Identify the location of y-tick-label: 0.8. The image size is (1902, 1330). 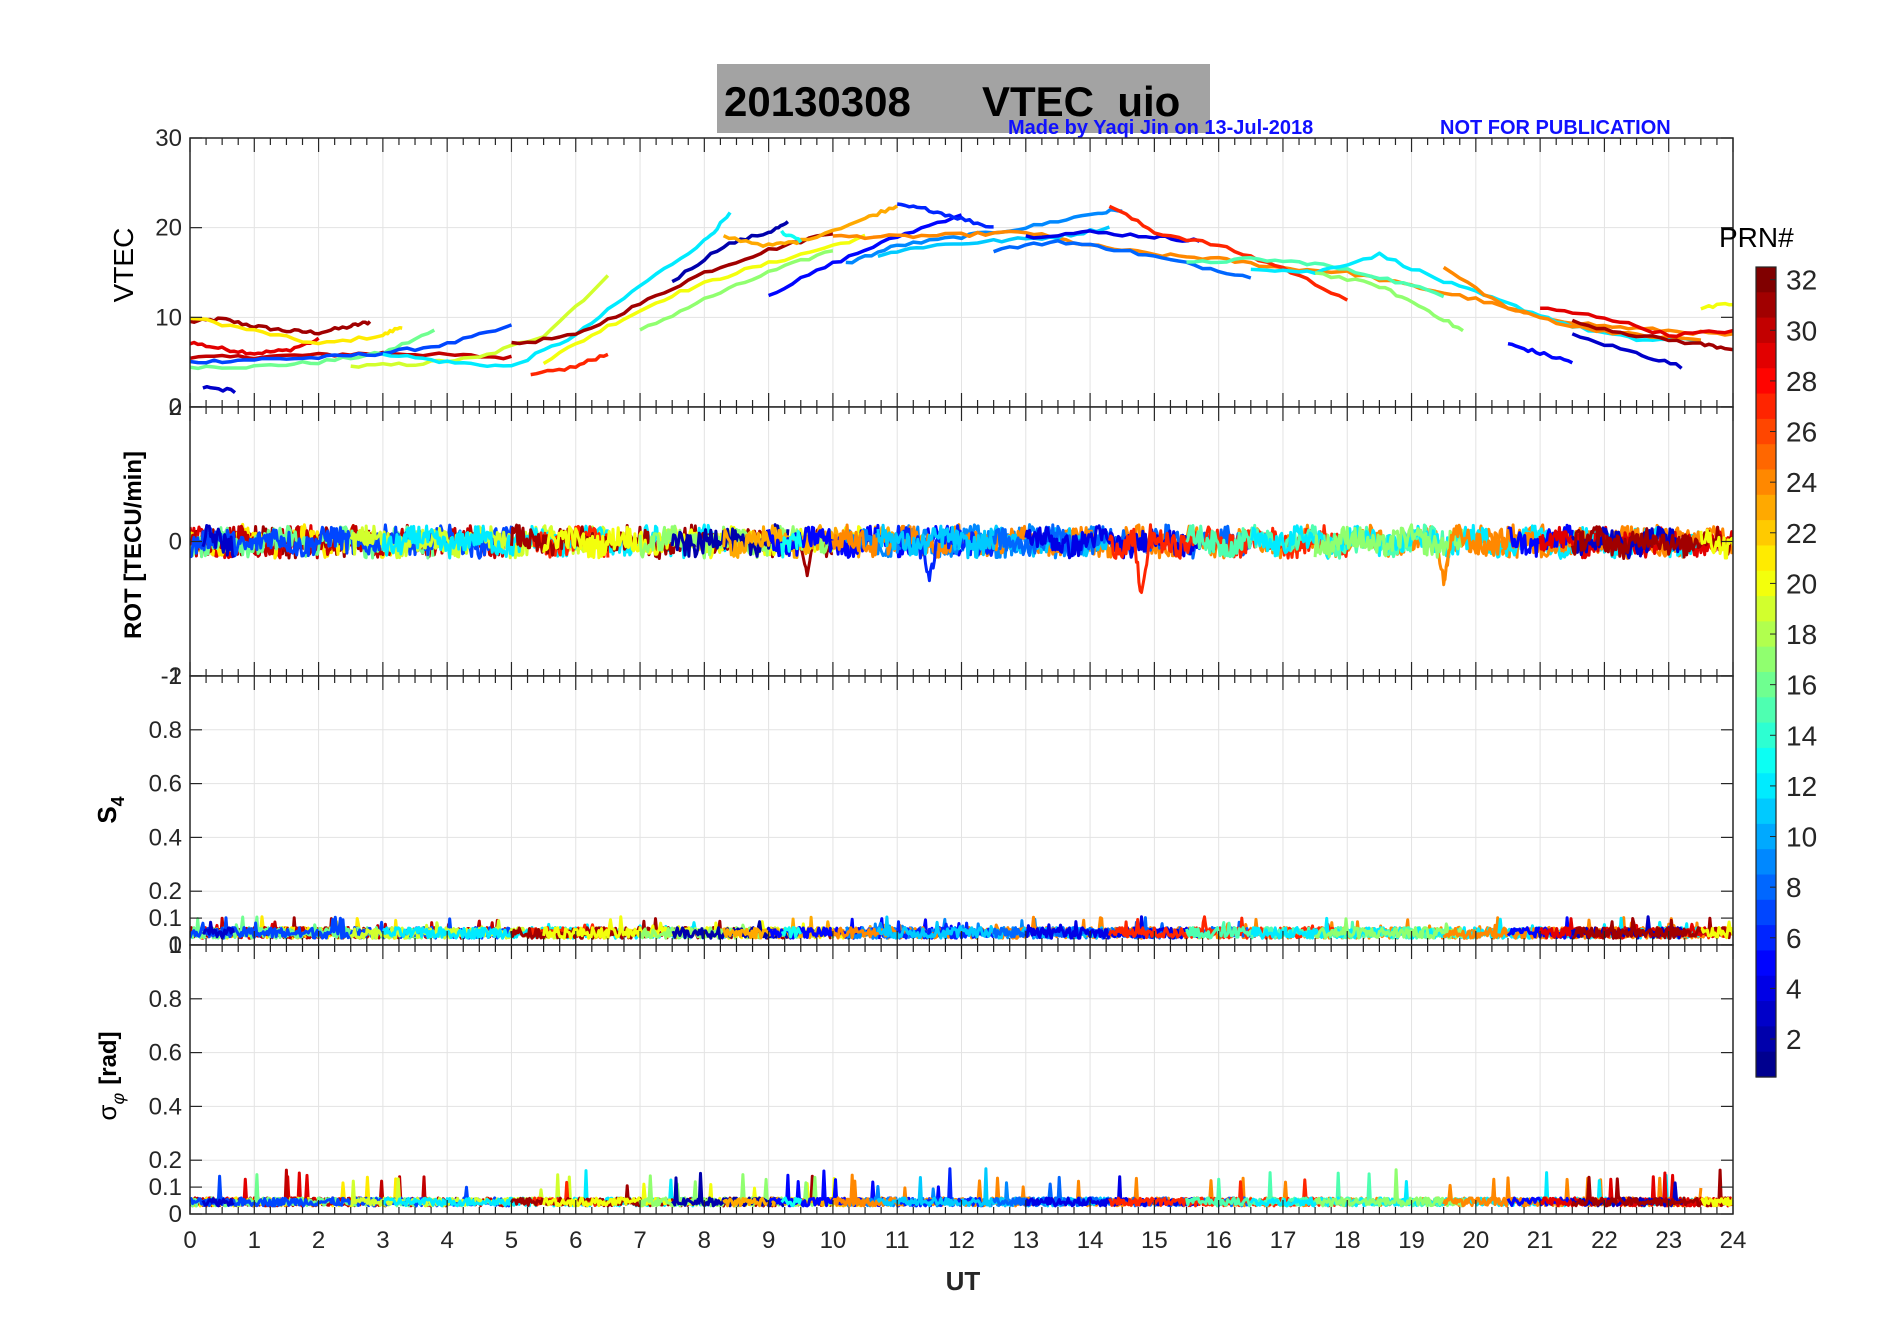
(165, 730).